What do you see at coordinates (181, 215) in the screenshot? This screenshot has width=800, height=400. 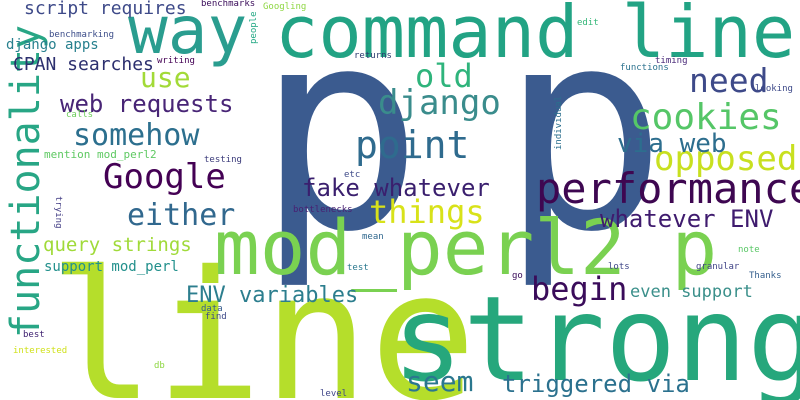 I see `word-either: either` at bounding box center [181, 215].